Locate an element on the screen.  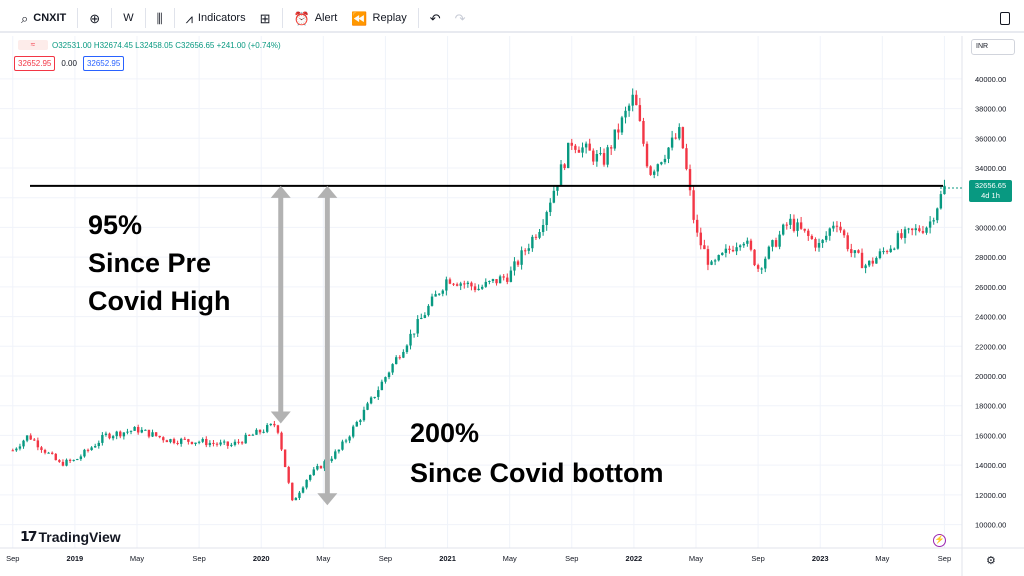
tradingview-logo: 𝟭𝟳 TradingView is located at coordinates (70, 536).